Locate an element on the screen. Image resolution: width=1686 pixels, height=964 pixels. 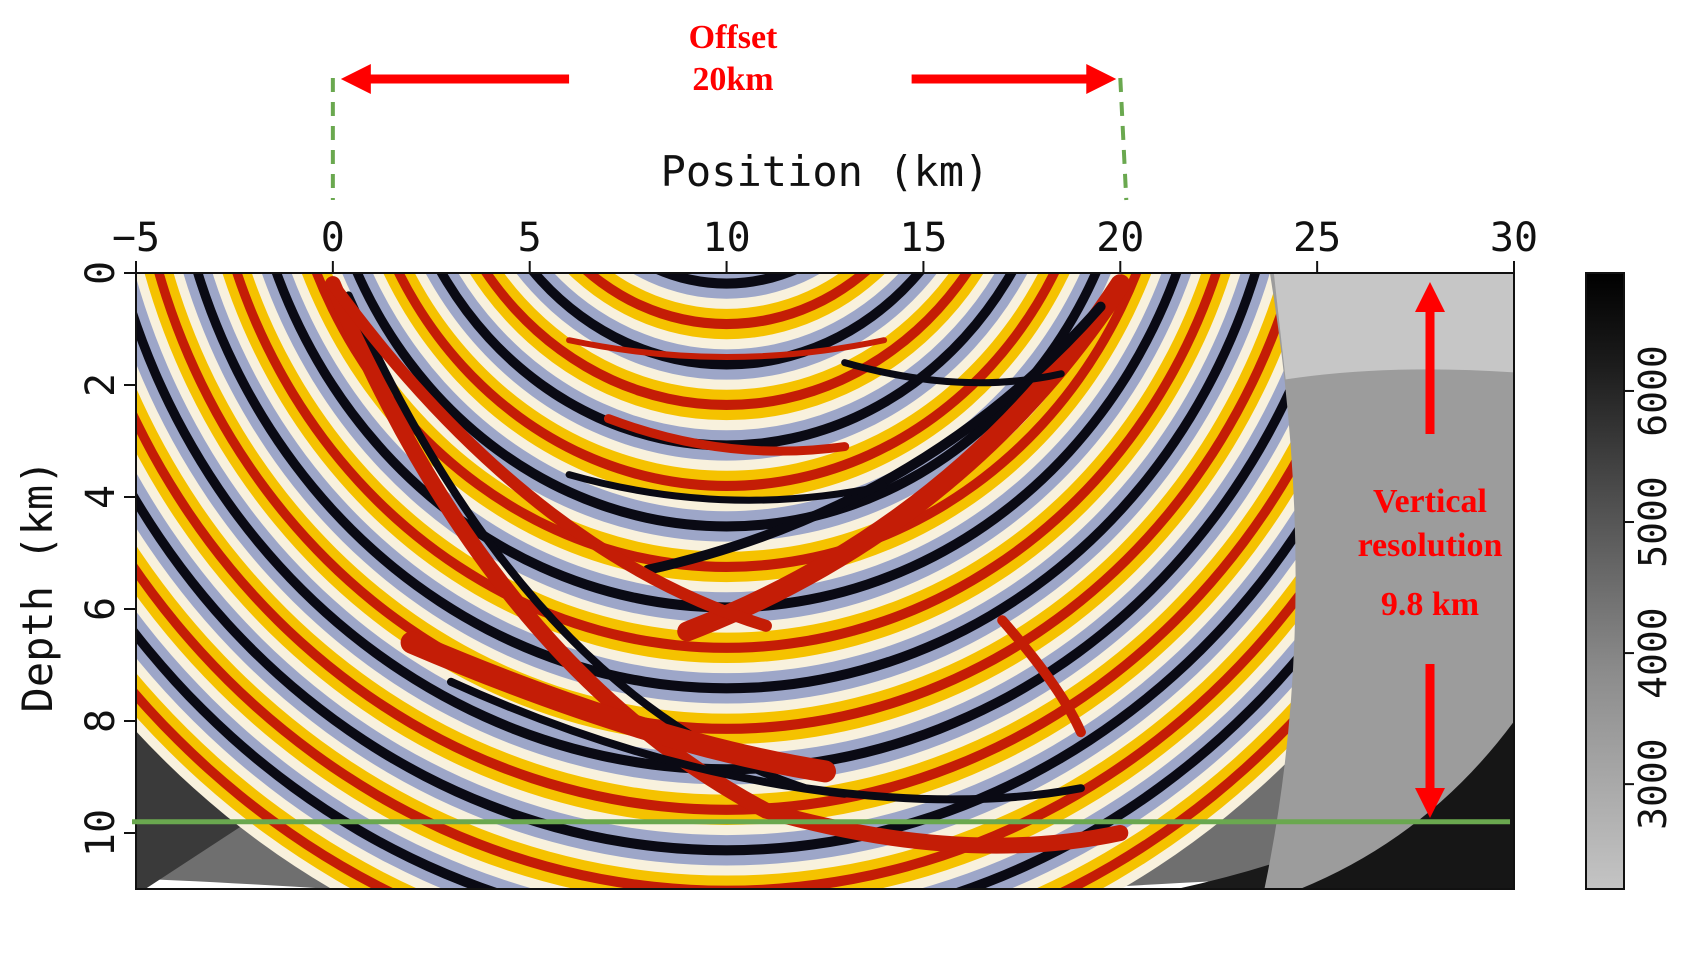
x-tick-label: 0 is located at coordinates (333, 238).